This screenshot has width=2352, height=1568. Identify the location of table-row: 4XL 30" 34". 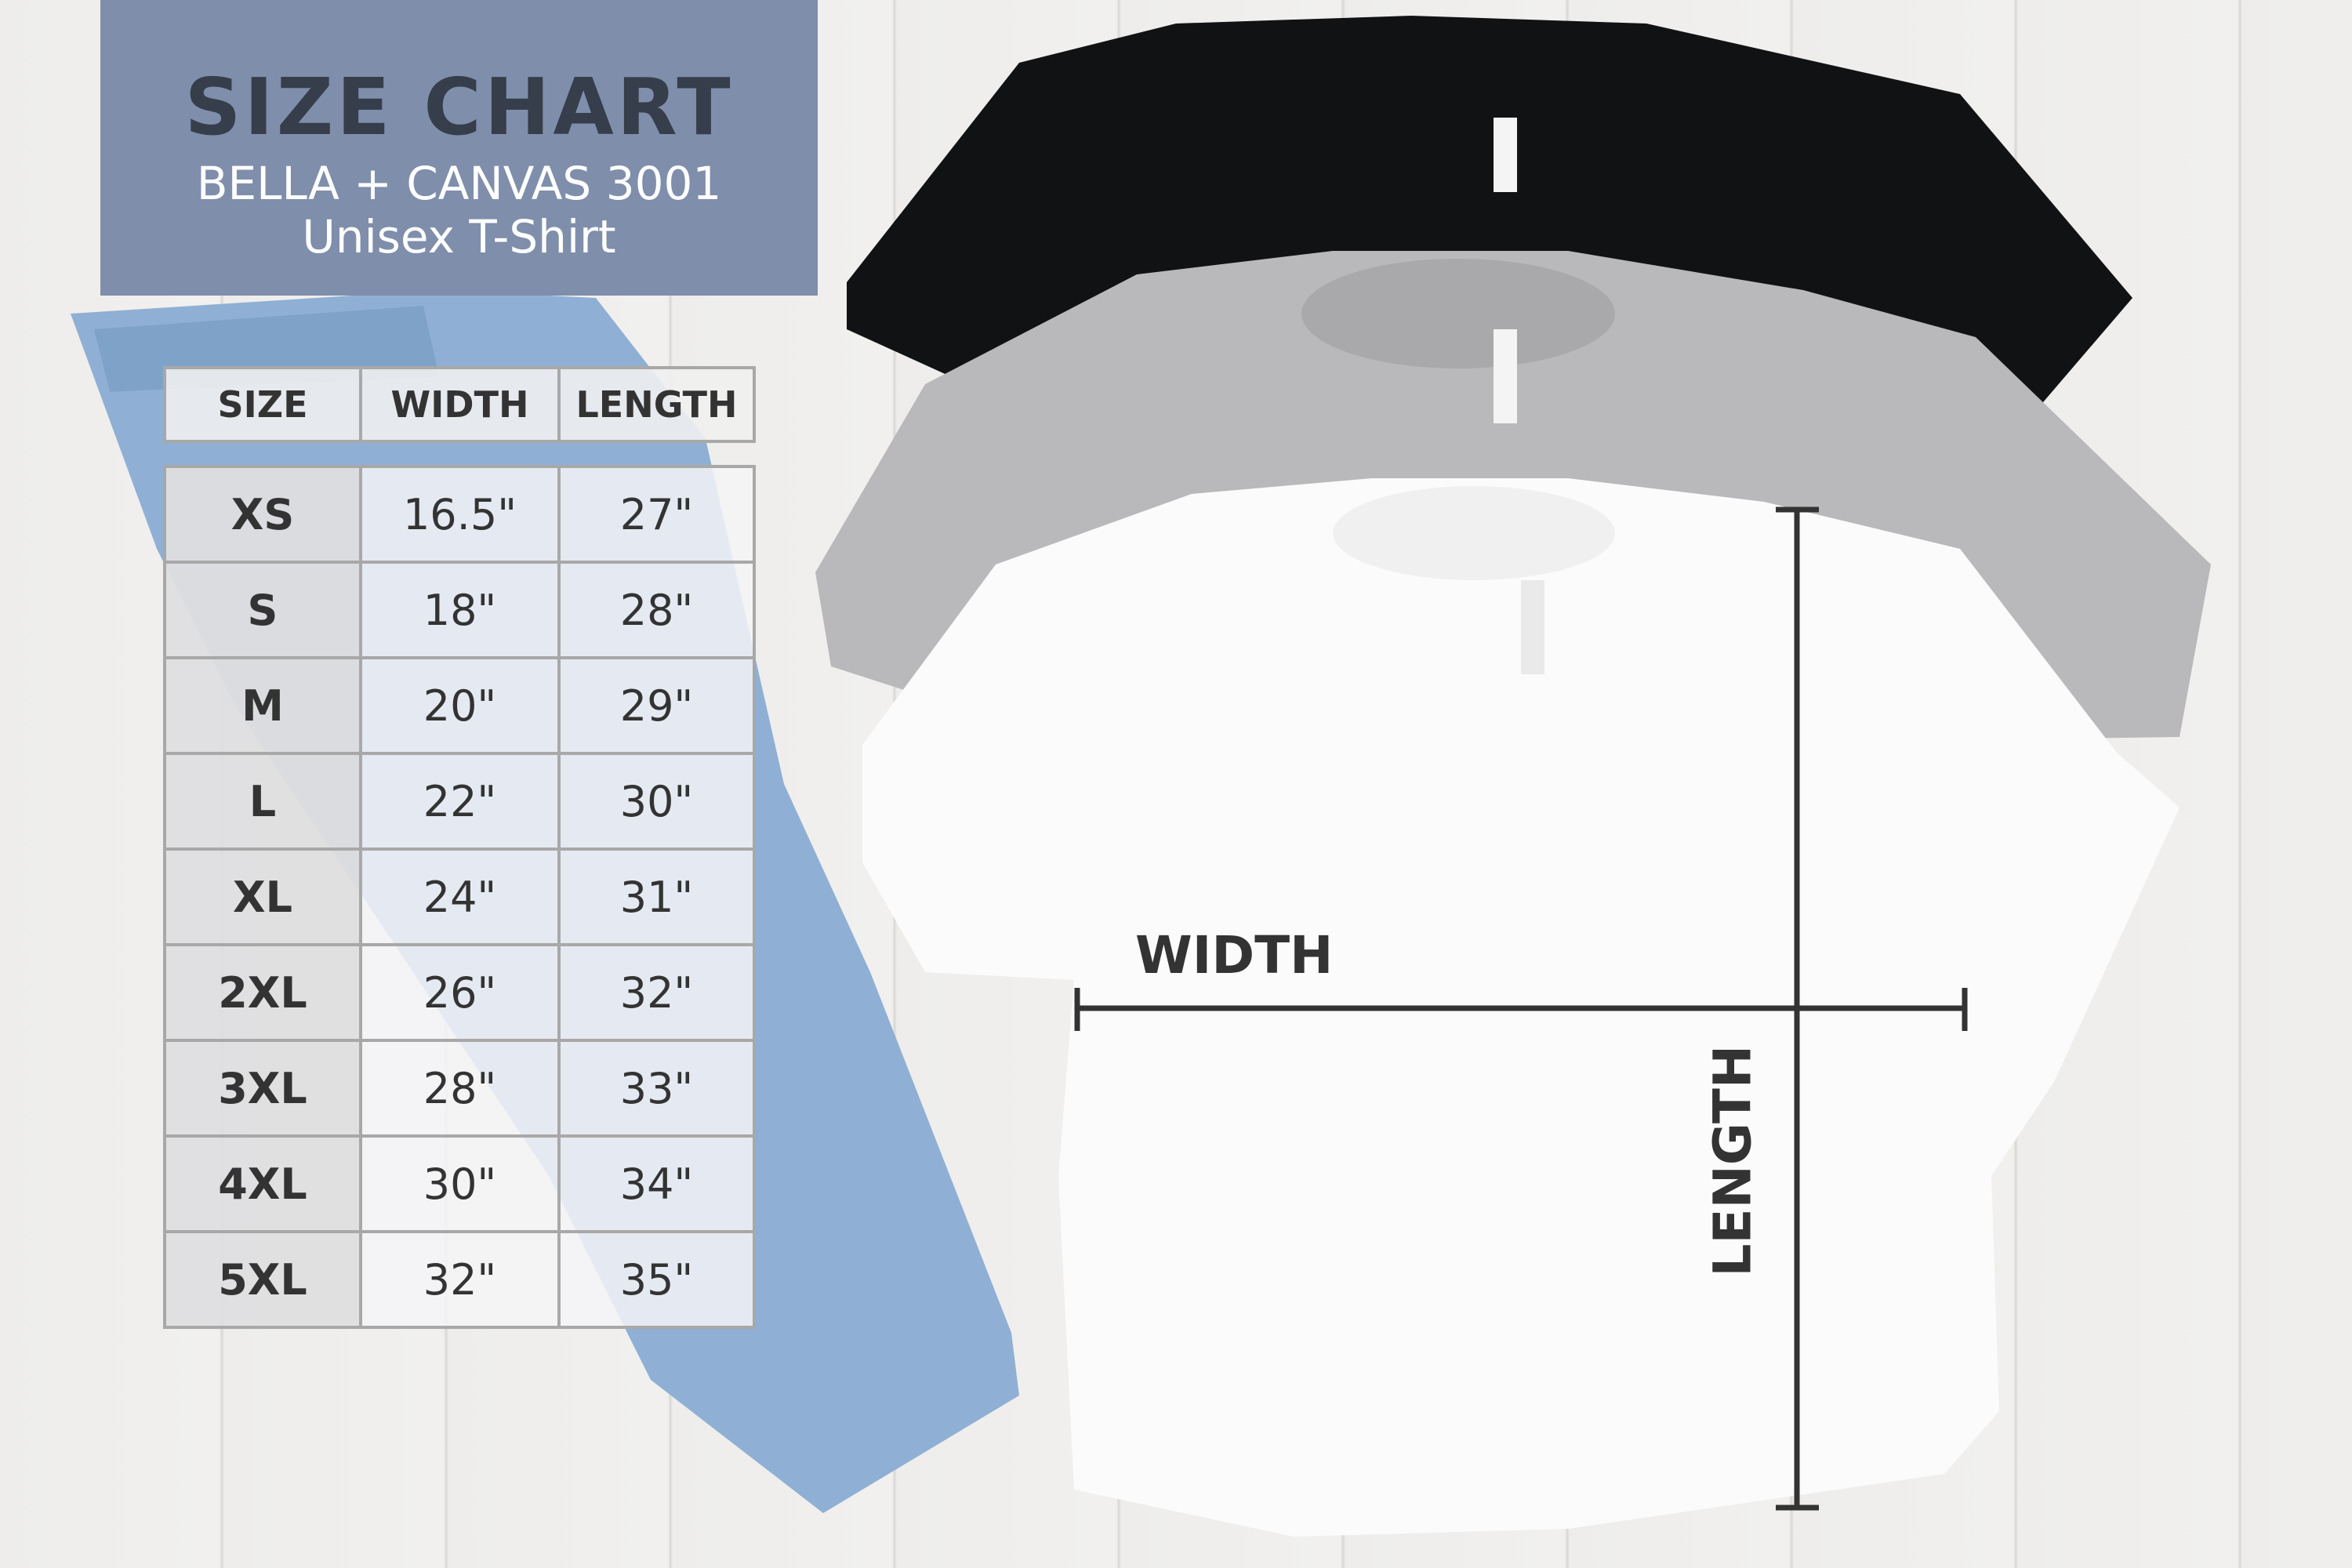
(460, 1183).